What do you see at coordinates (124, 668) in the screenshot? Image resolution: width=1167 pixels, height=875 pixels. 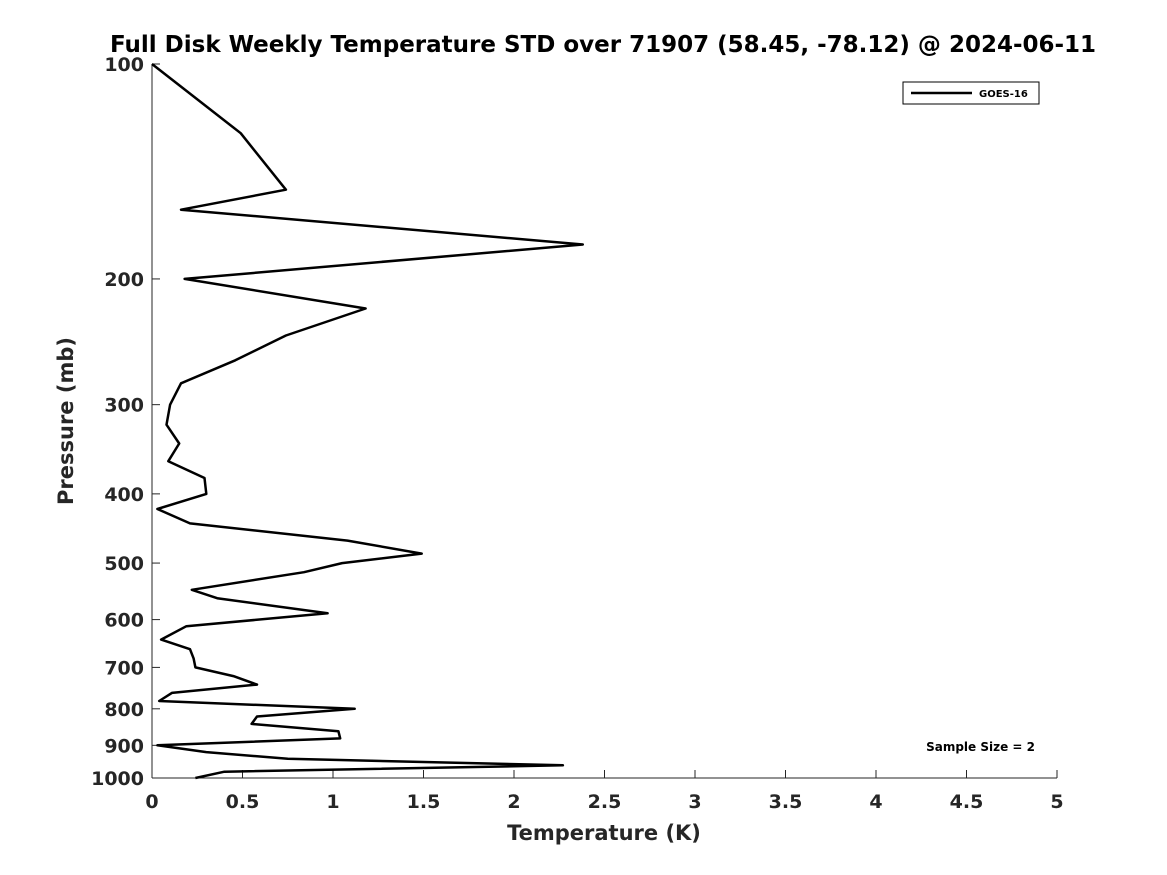 I see `y-tick-label: 700` at bounding box center [124, 668].